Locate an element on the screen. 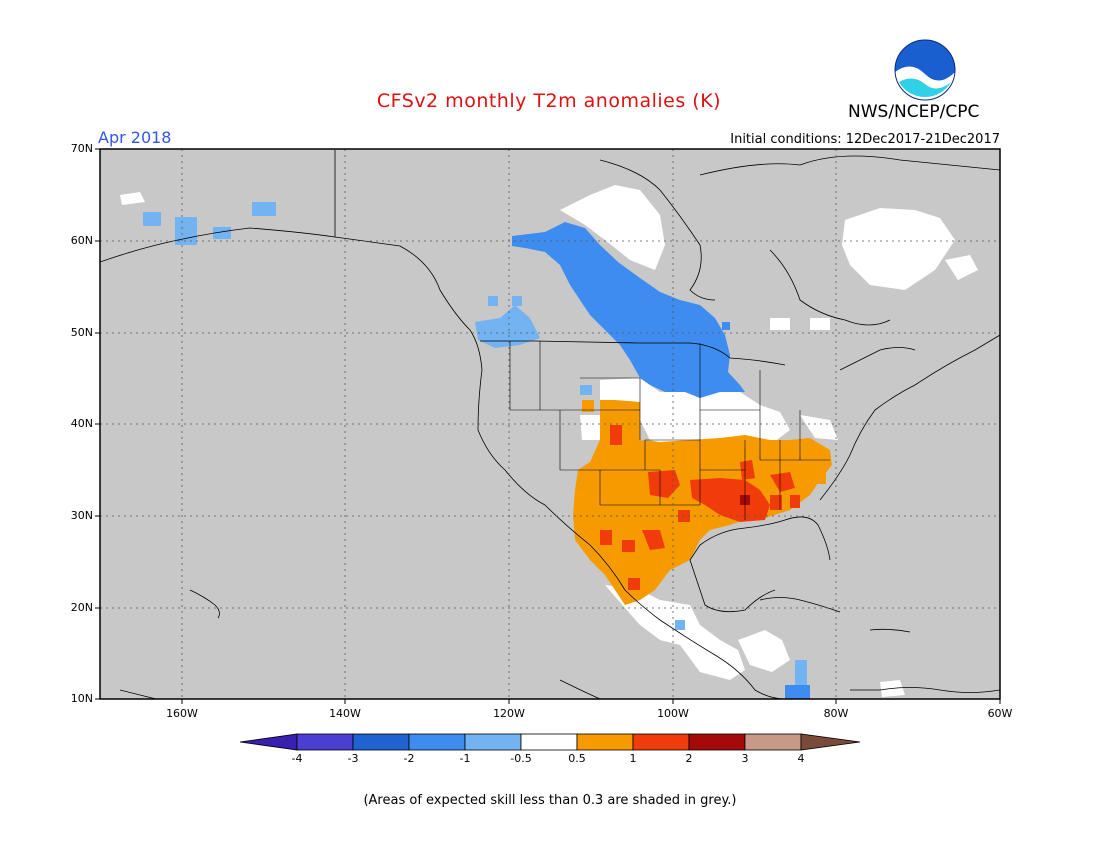 Image resolution: width=1100 pixels, height=850 pixels. lat-label-50n: 50N is located at coordinates (81, 332).